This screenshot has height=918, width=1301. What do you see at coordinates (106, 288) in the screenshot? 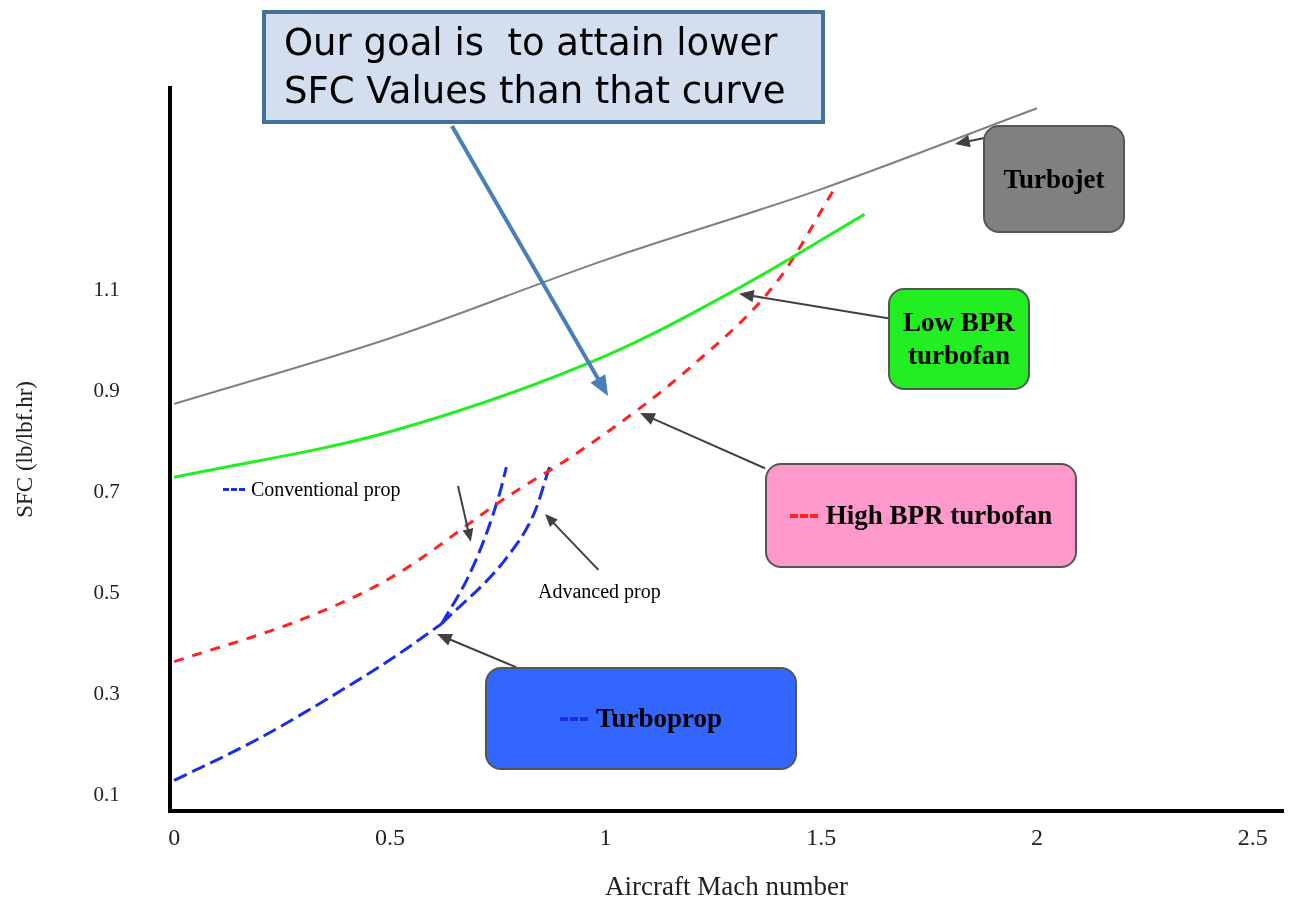
I see `y-tick-label: 1.1` at bounding box center [106, 288].